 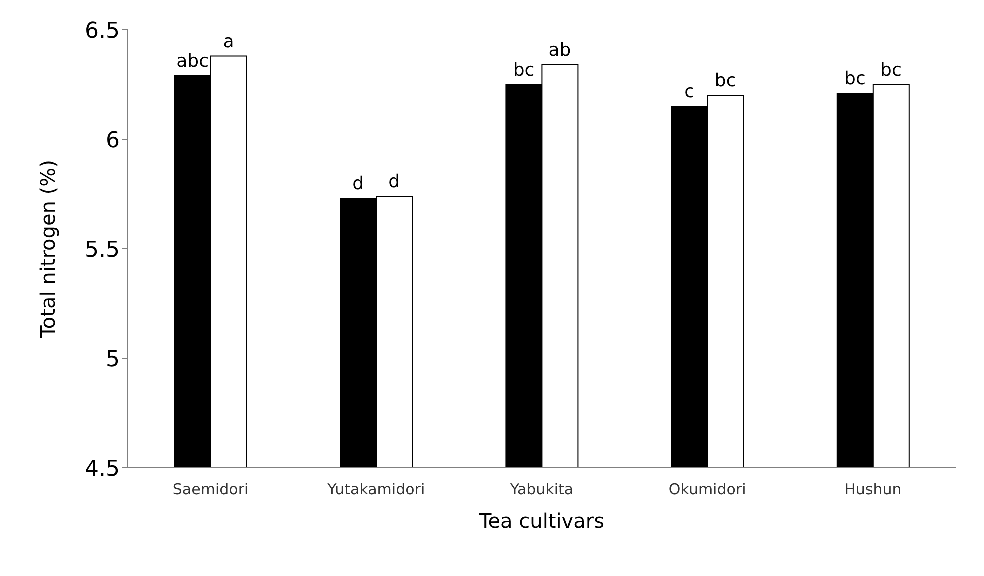 What do you see at coordinates (102, 250) in the screenshot?
I see `y-tick-label: 5.5` at bounding box center [102, 250].